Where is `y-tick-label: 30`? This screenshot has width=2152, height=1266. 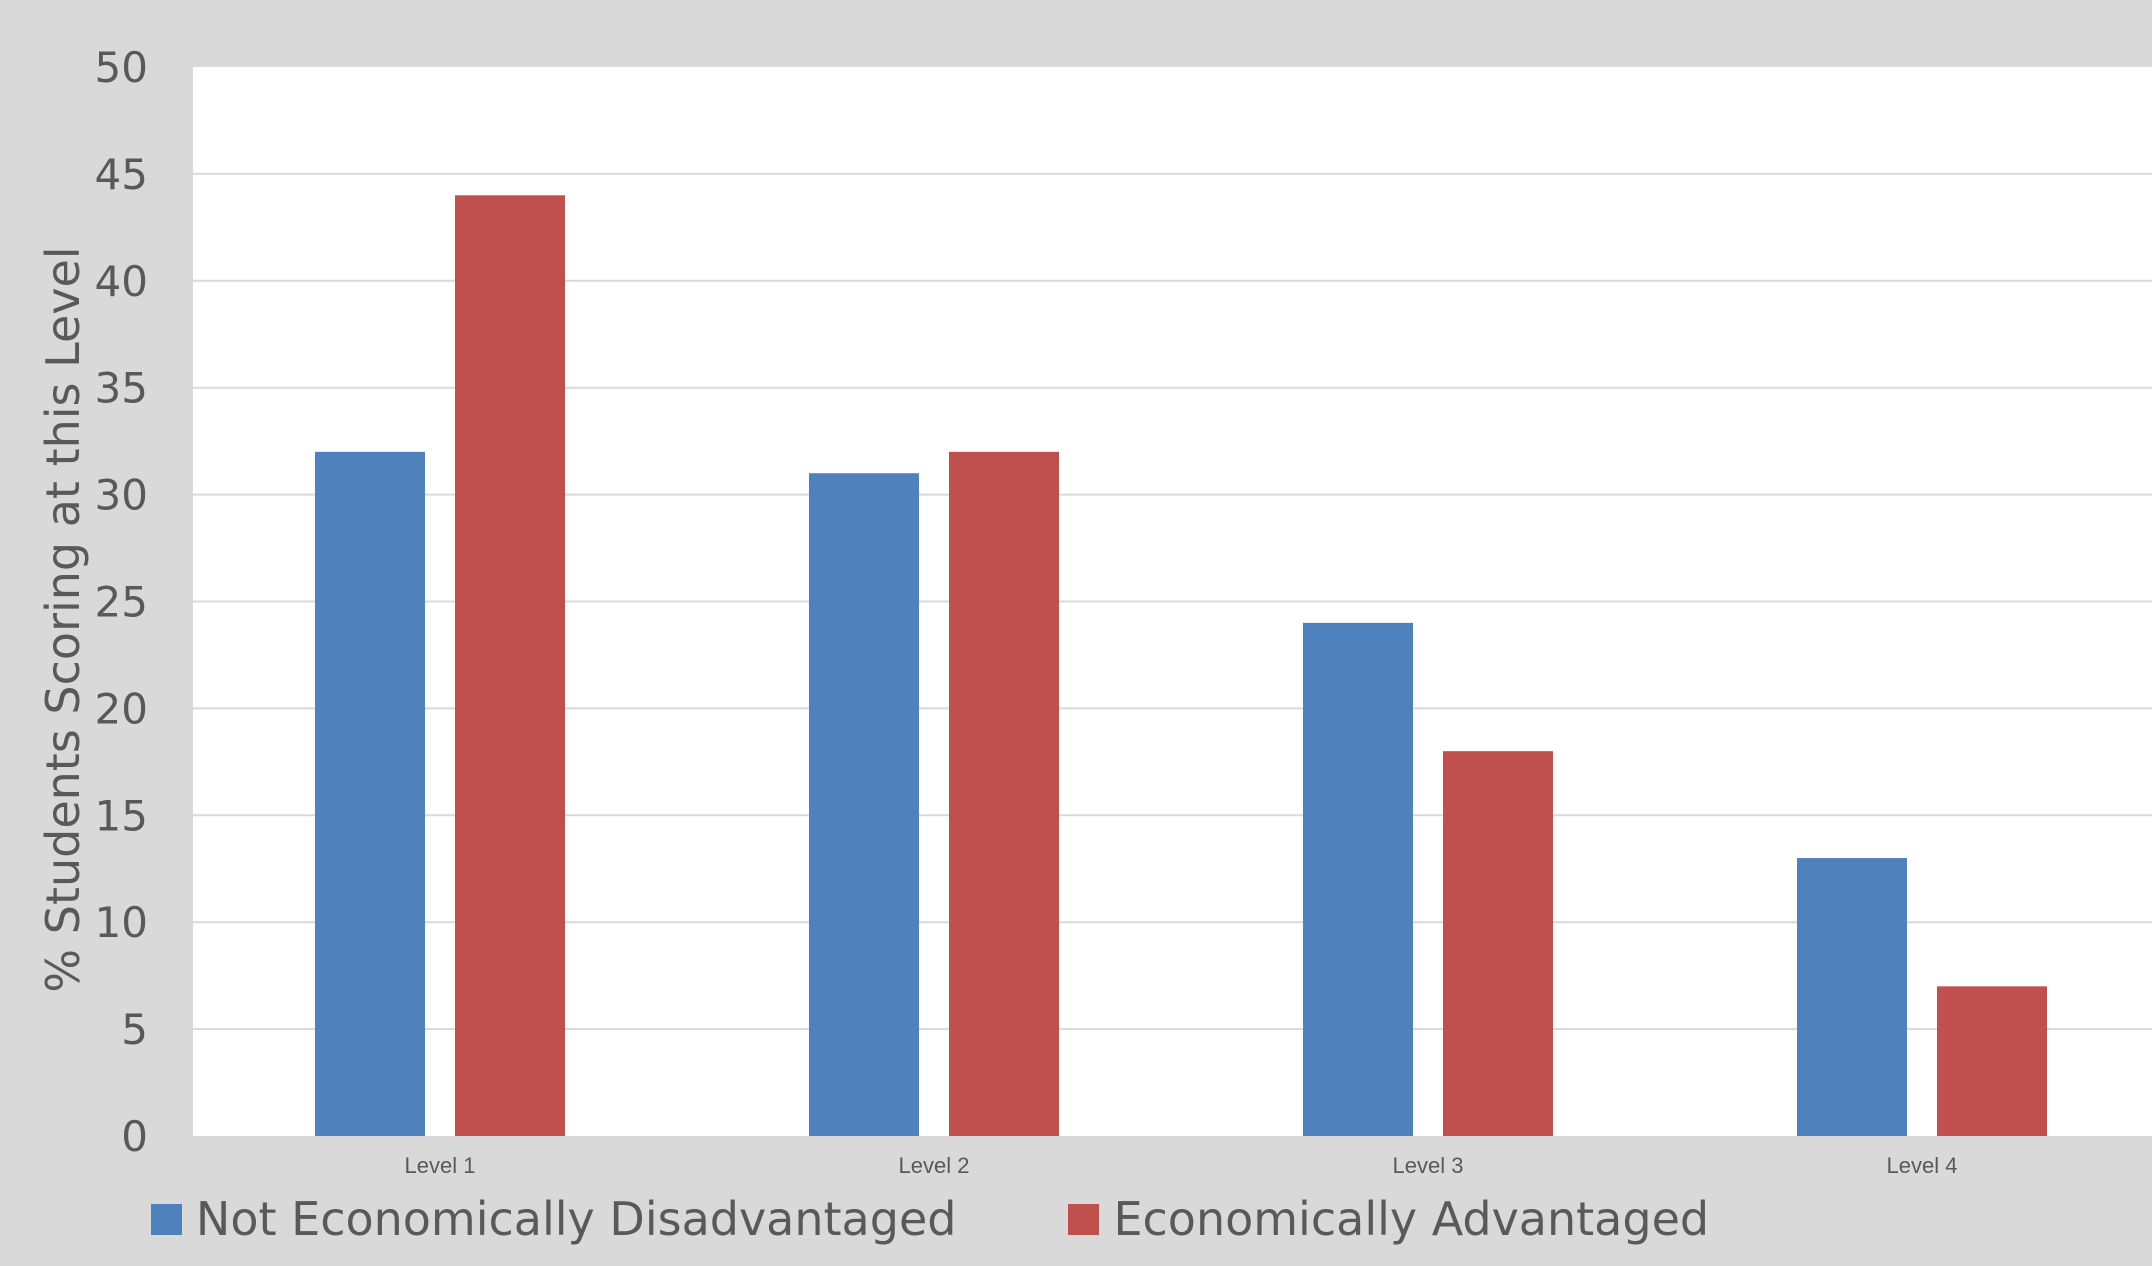
y-tick-label: 30 is located at coordinates (121, 495).